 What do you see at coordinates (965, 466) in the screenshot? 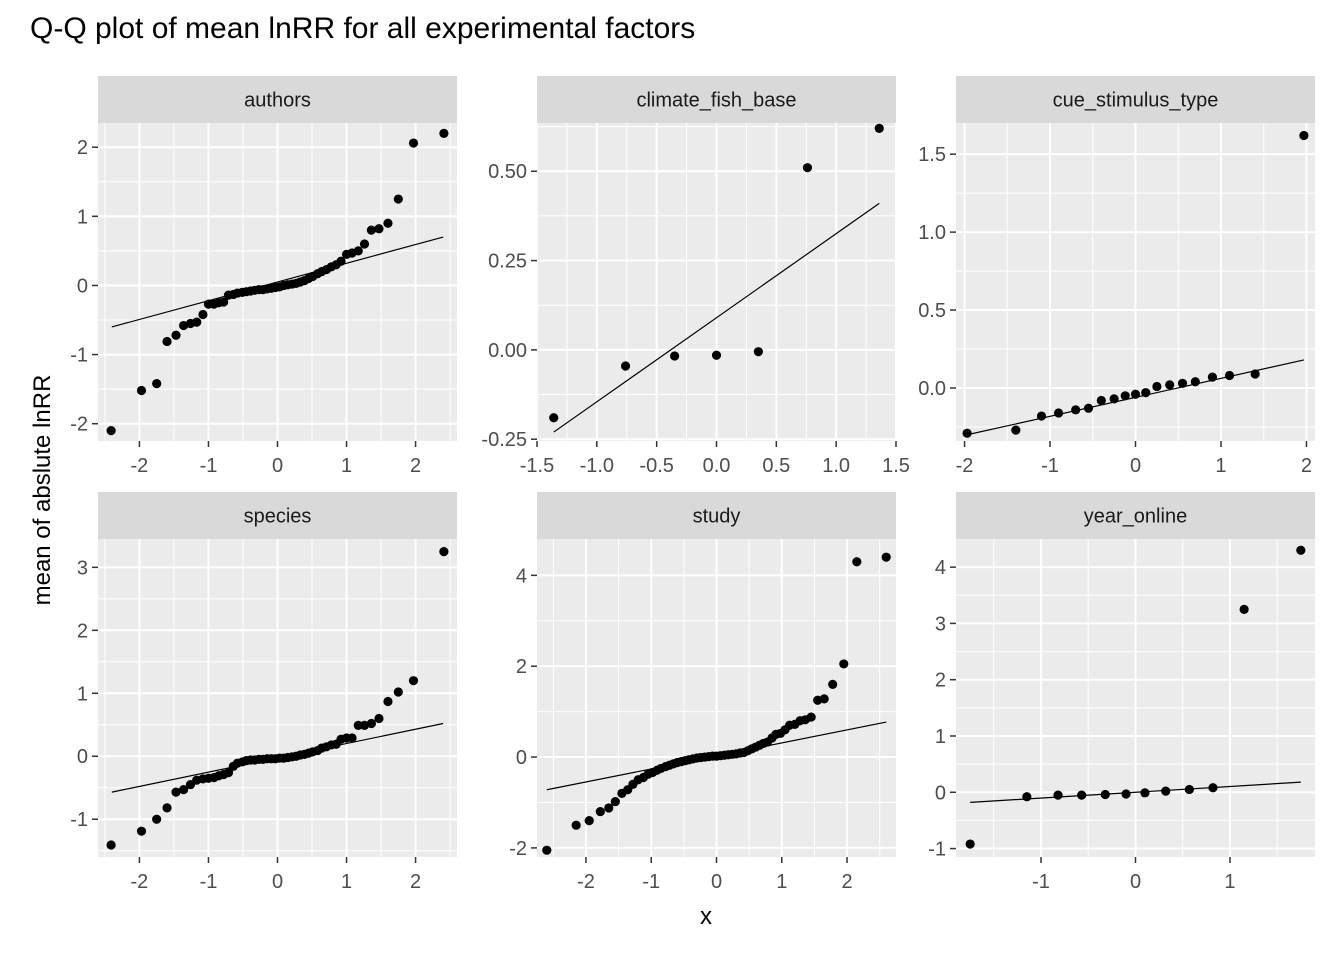
I see `x-tick-label: -2` at bounding box center [965, 466].